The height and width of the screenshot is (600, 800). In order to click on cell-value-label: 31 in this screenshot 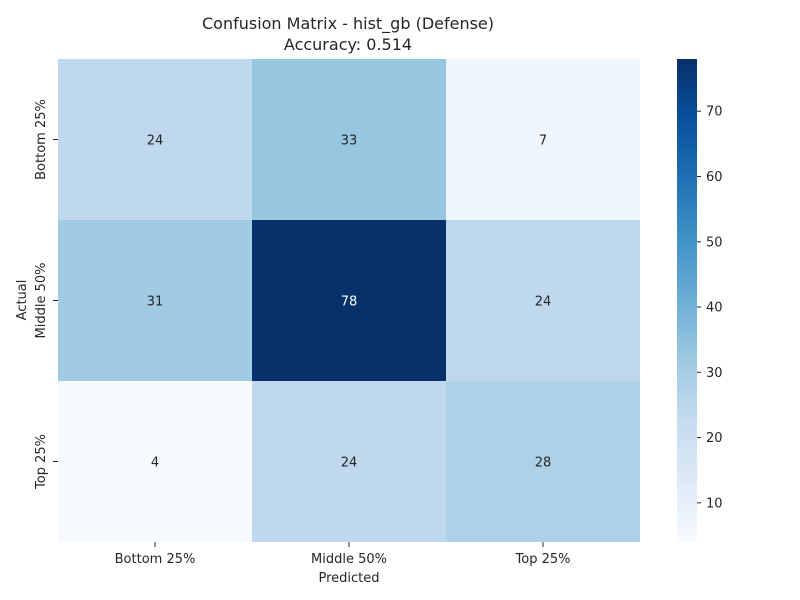, I will do `click(155, 302)`.